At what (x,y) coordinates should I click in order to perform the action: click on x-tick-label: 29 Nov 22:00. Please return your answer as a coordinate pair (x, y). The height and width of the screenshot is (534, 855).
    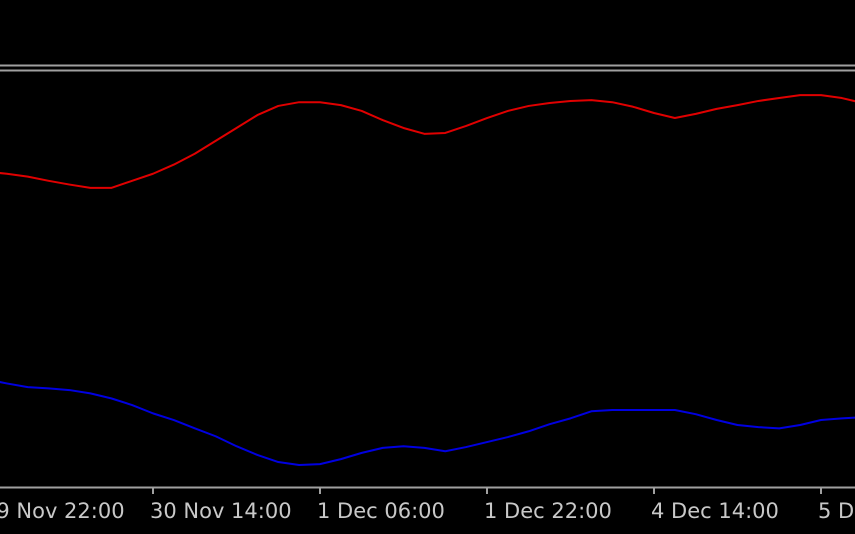
    Looking at the image, I should click on (62, 511).